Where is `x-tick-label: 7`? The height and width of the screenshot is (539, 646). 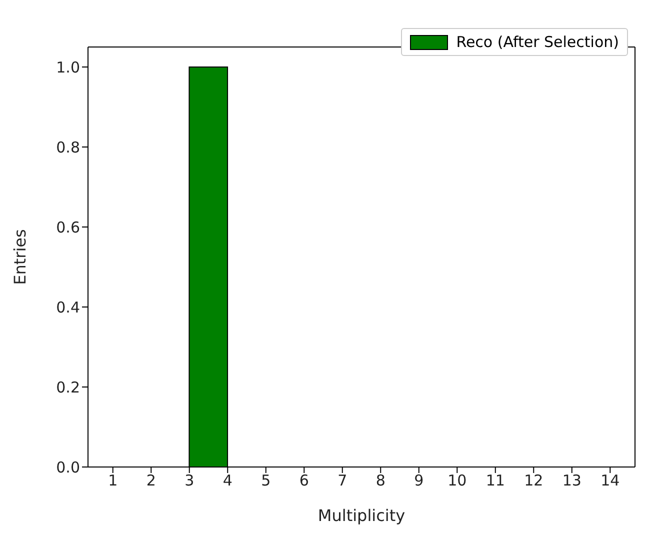
x-tick-label: 7 is located at coordinates (343, 481).